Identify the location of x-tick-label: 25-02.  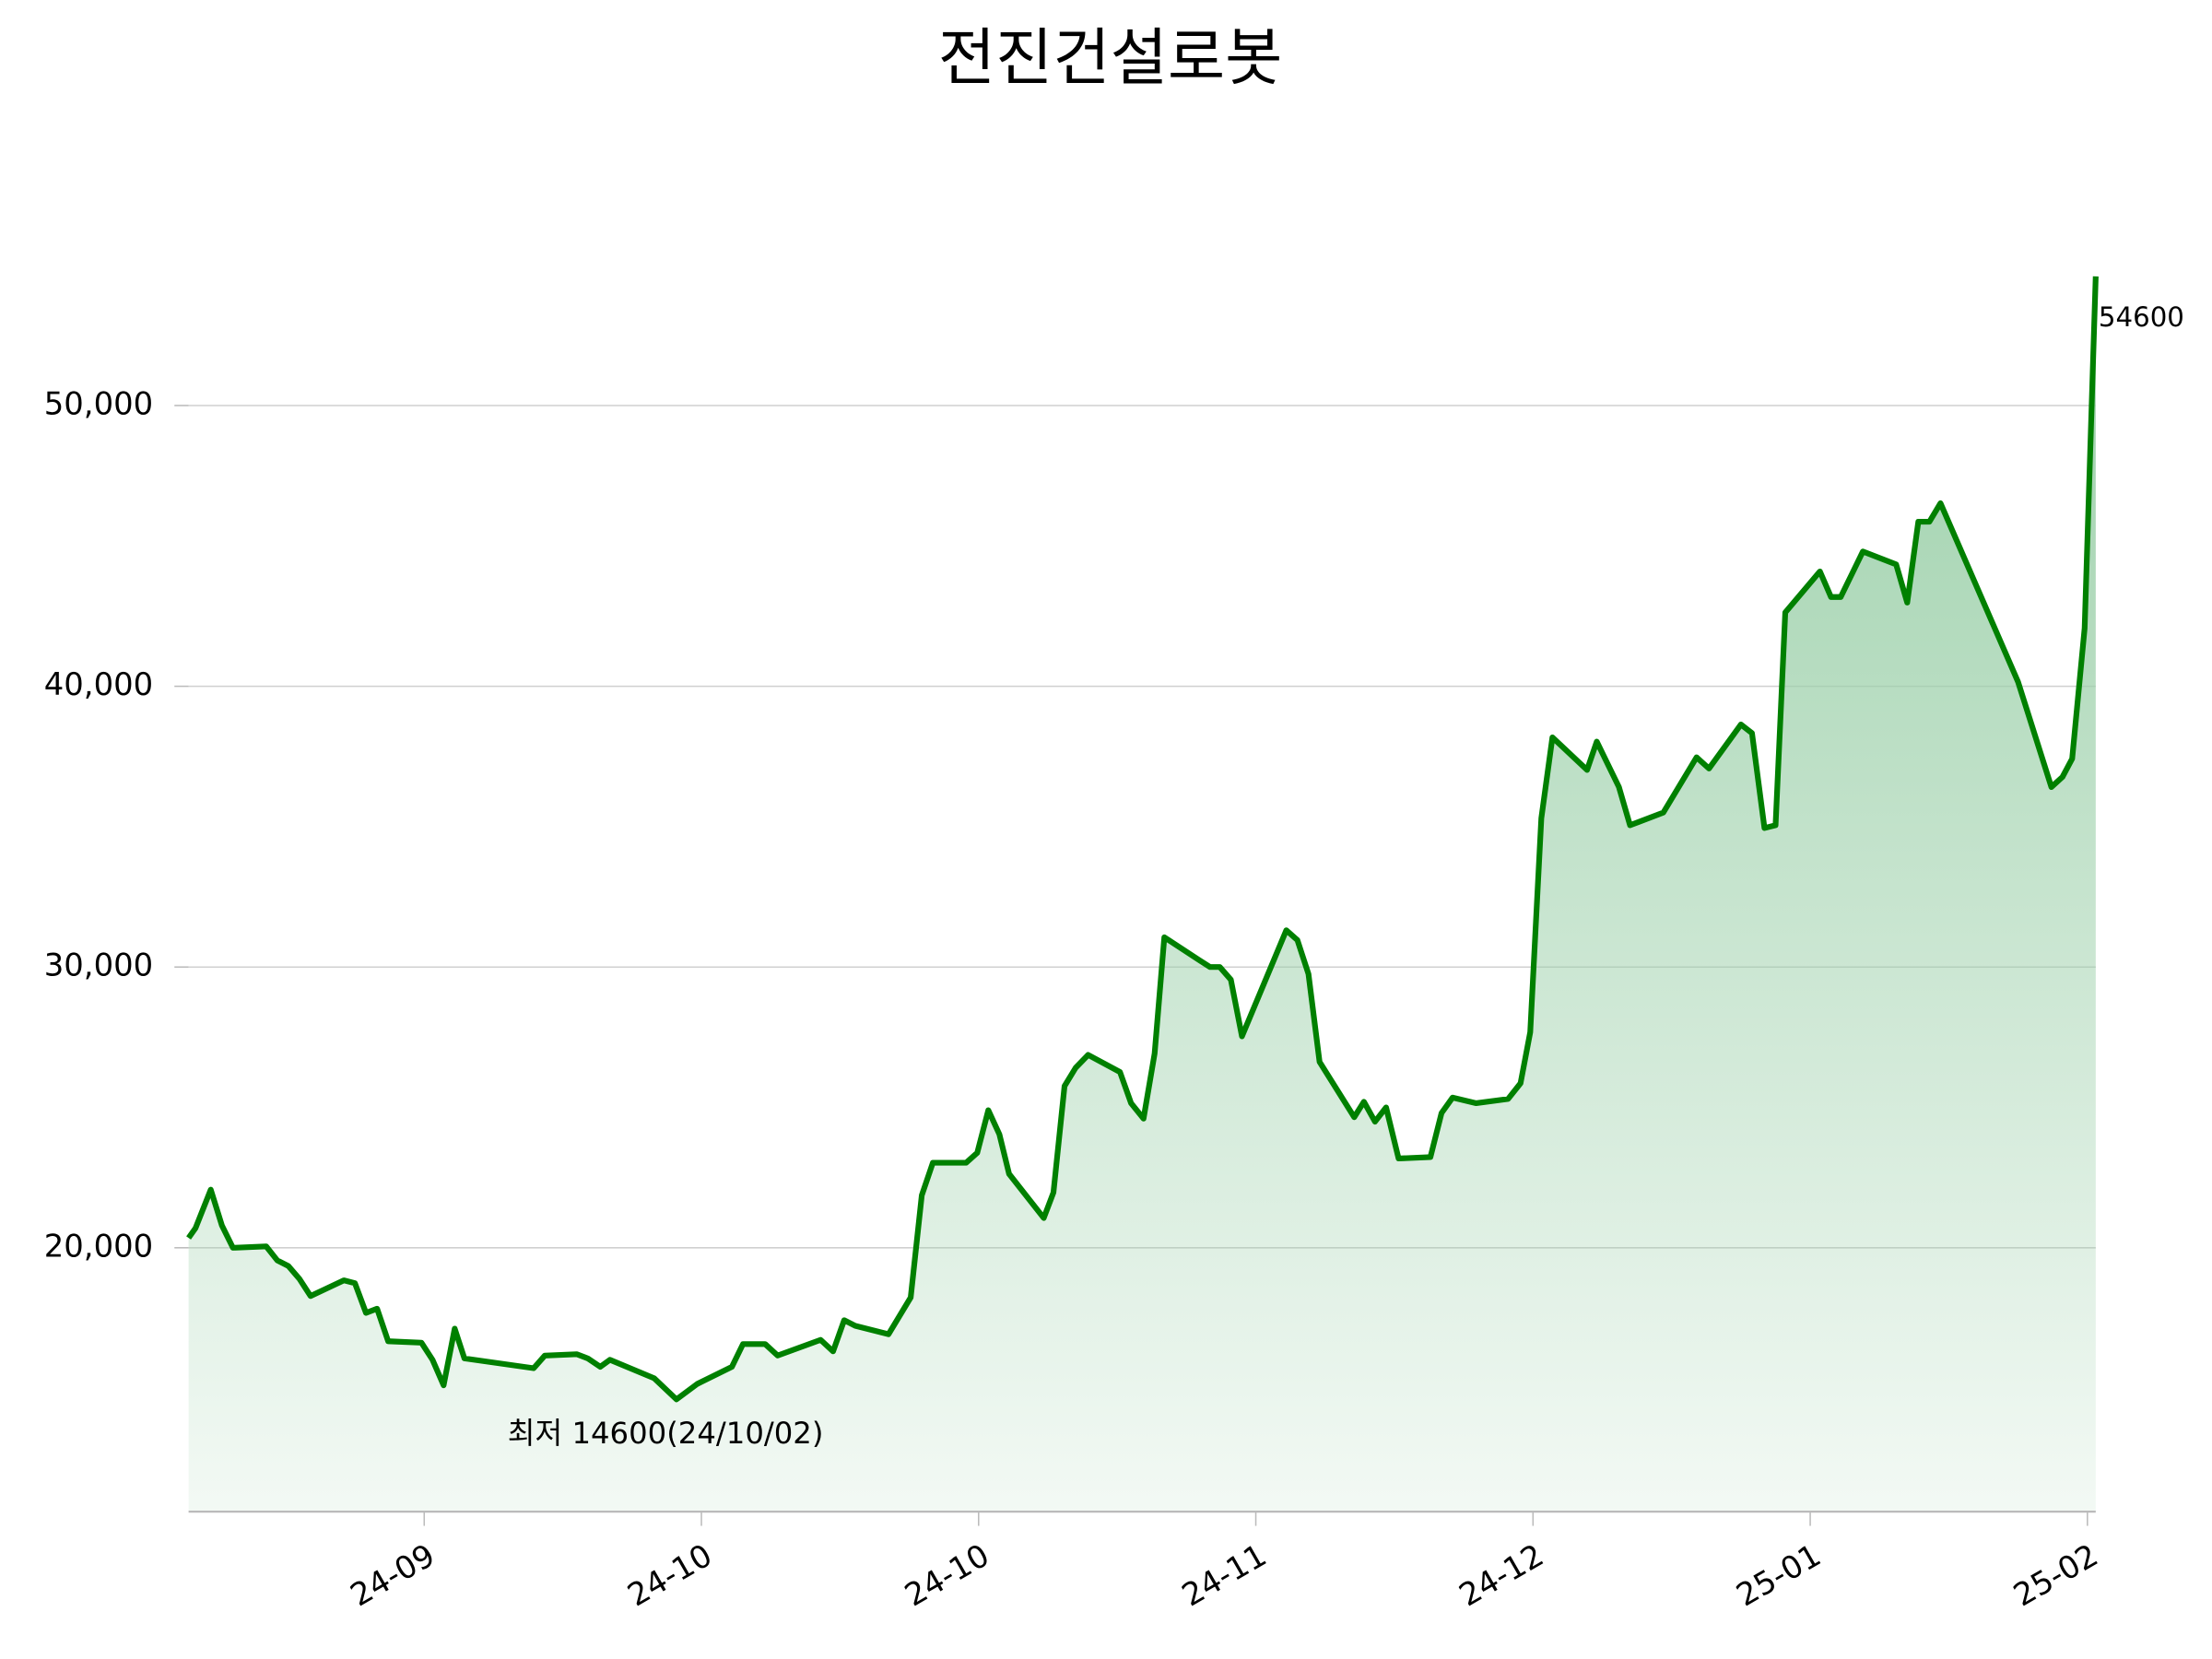
(2055, 1575).